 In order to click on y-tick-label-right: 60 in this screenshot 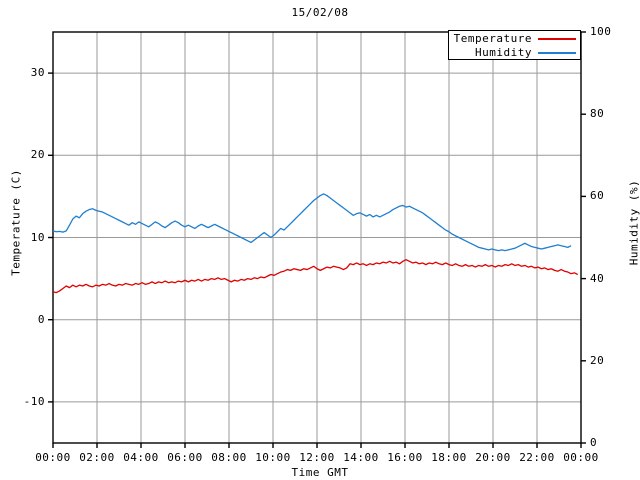, I will do `click(597, 196)`.